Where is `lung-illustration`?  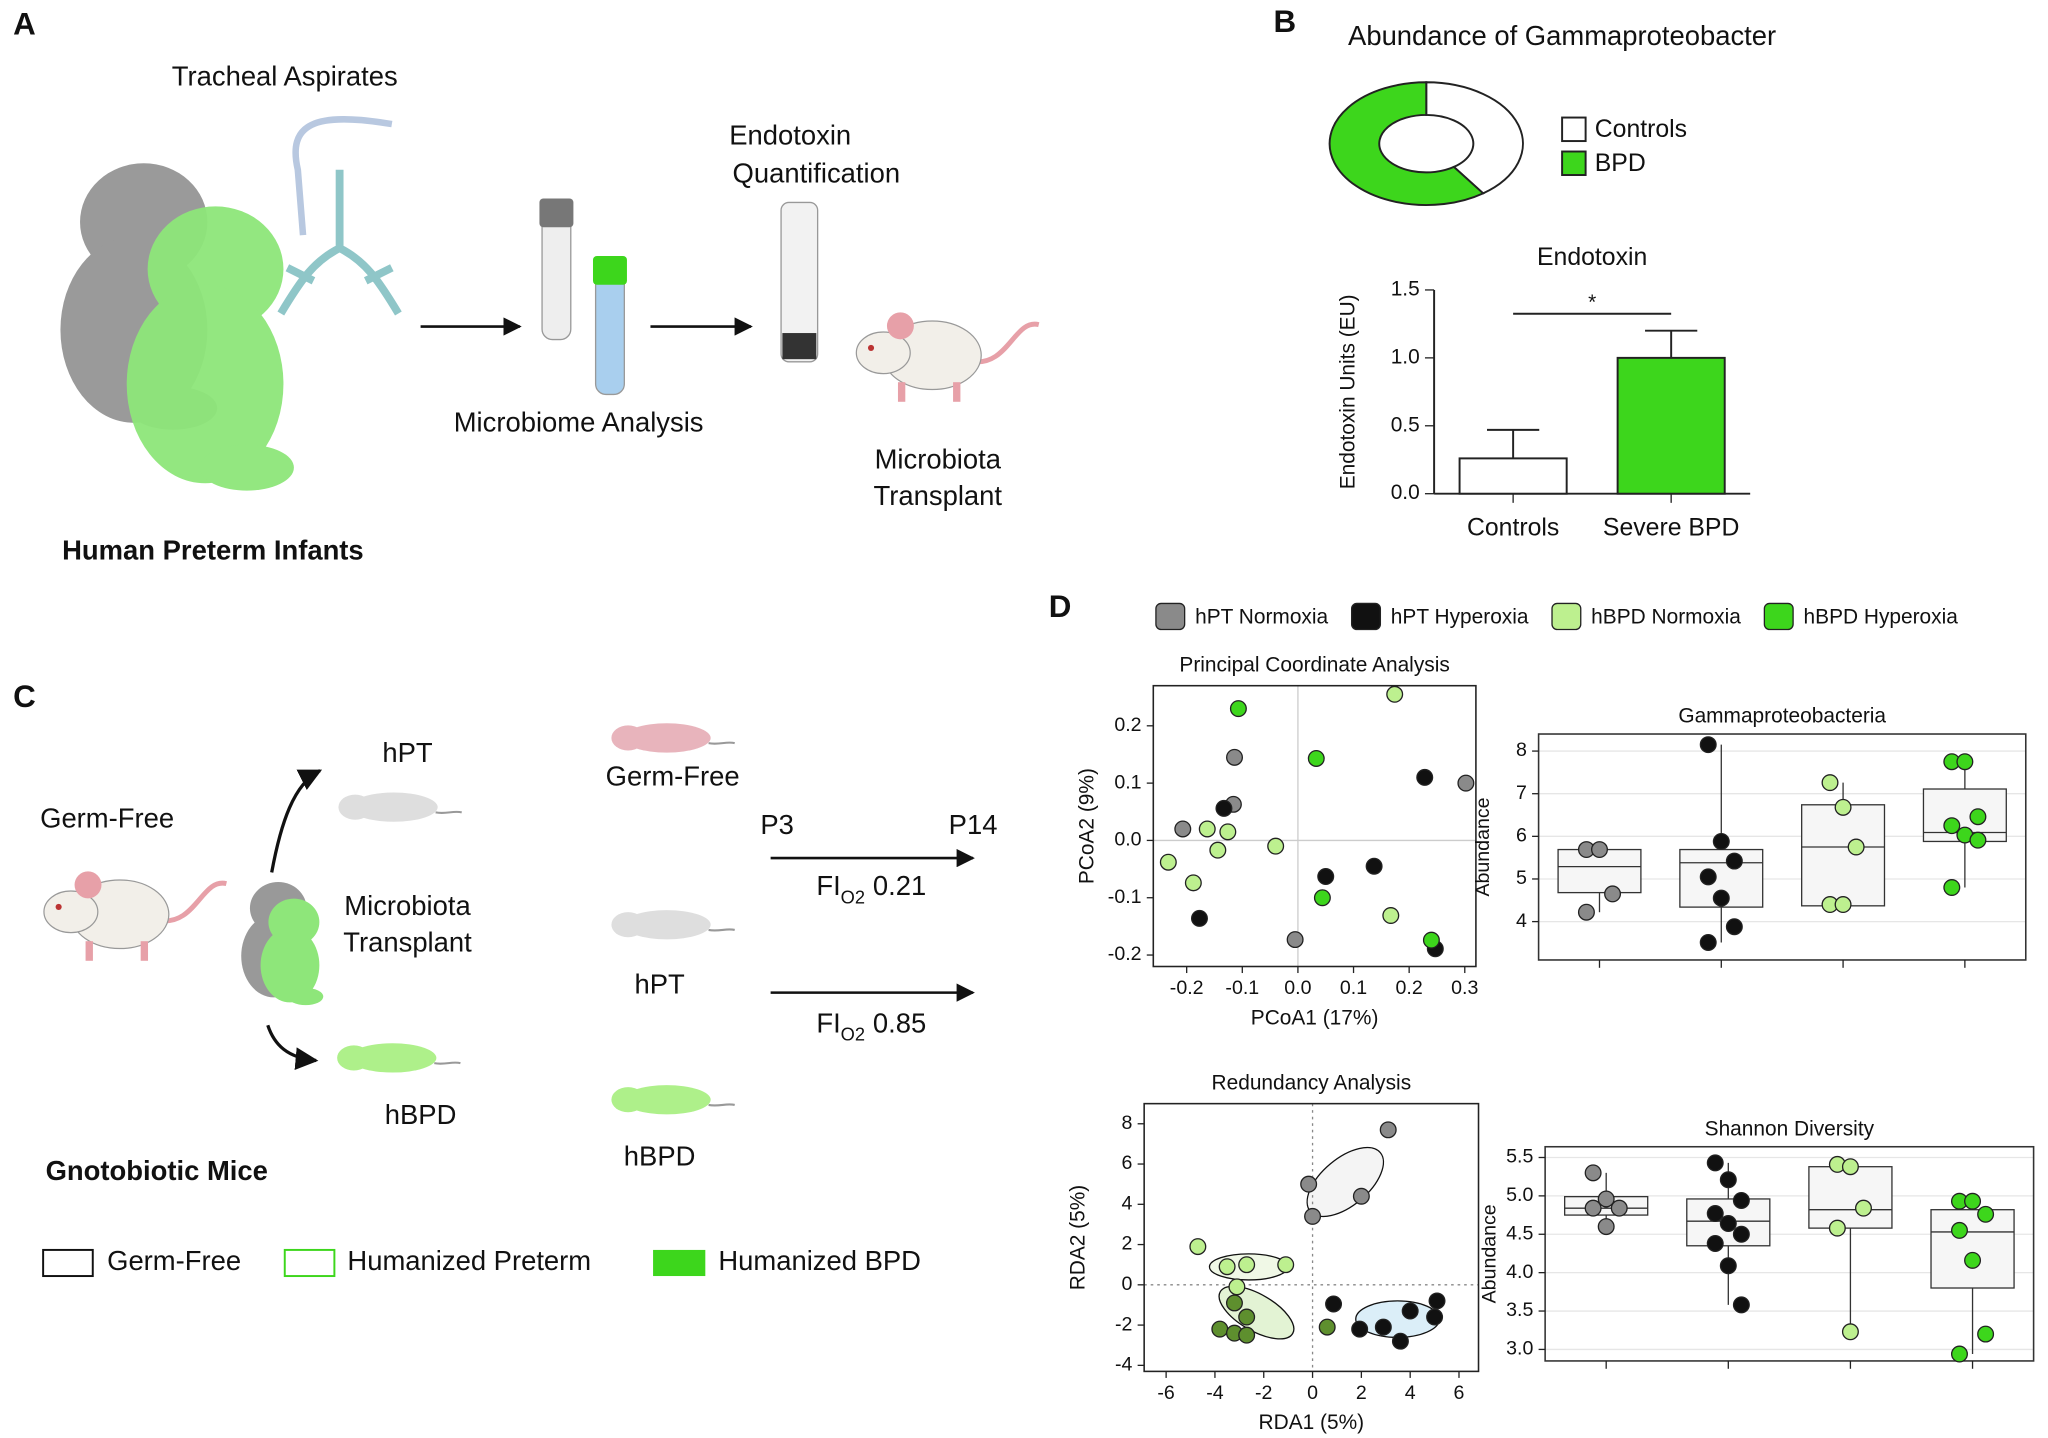 lung-illustration is located at coordinates (339, 242).